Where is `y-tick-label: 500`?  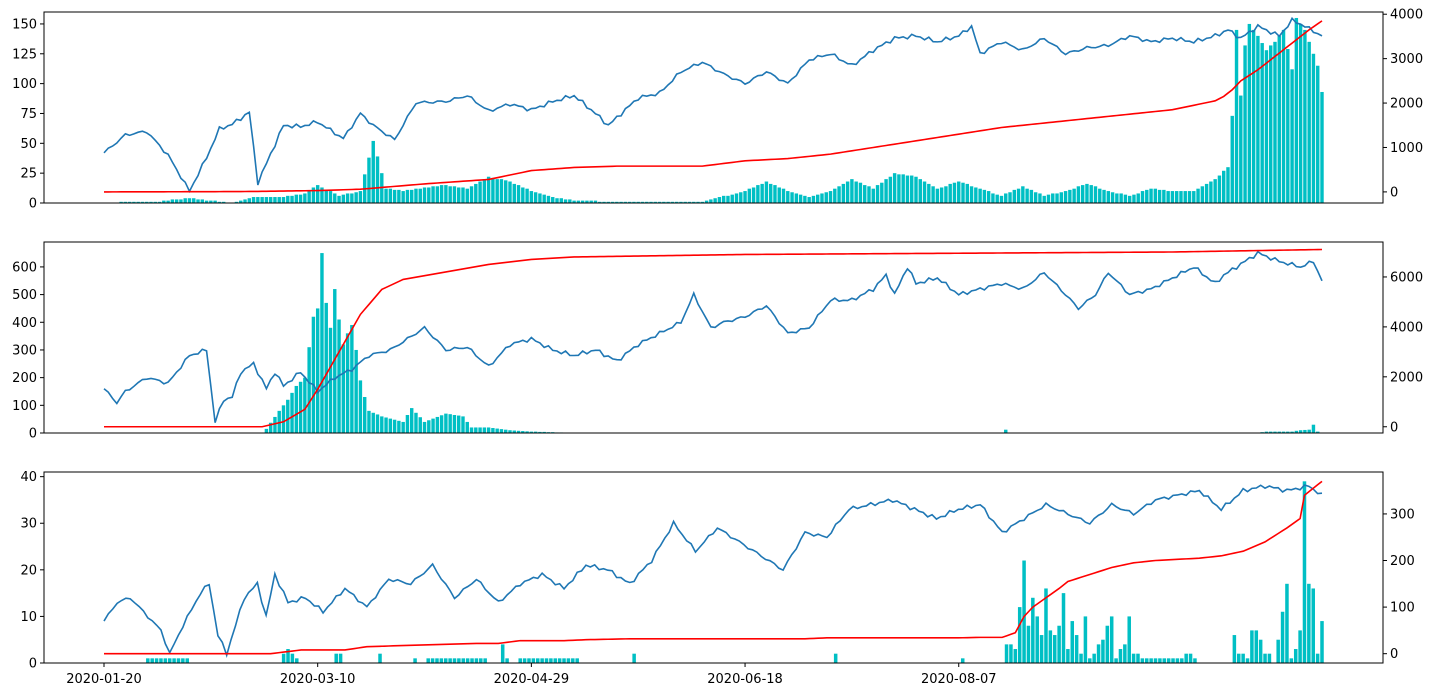 y-tick-label: 500 is located at coordinates (24, 295).